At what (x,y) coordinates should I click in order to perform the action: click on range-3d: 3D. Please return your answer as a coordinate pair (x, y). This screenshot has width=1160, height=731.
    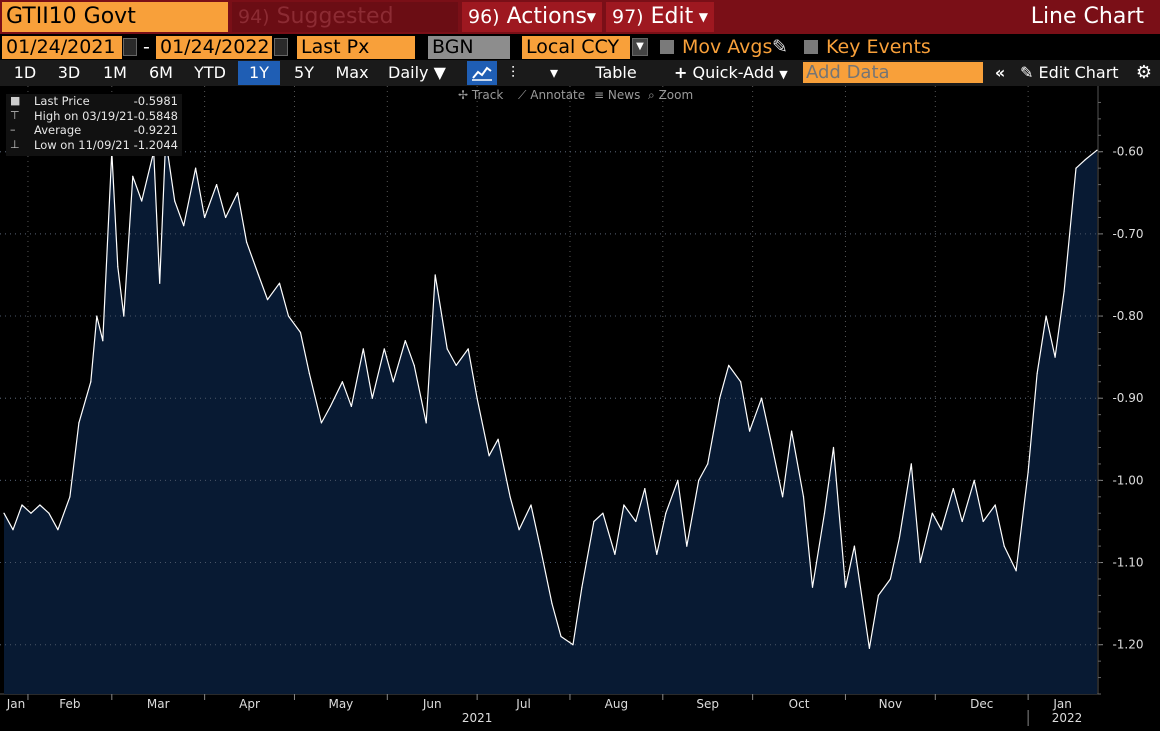
    Looking at the image, I should click on (69, 72).